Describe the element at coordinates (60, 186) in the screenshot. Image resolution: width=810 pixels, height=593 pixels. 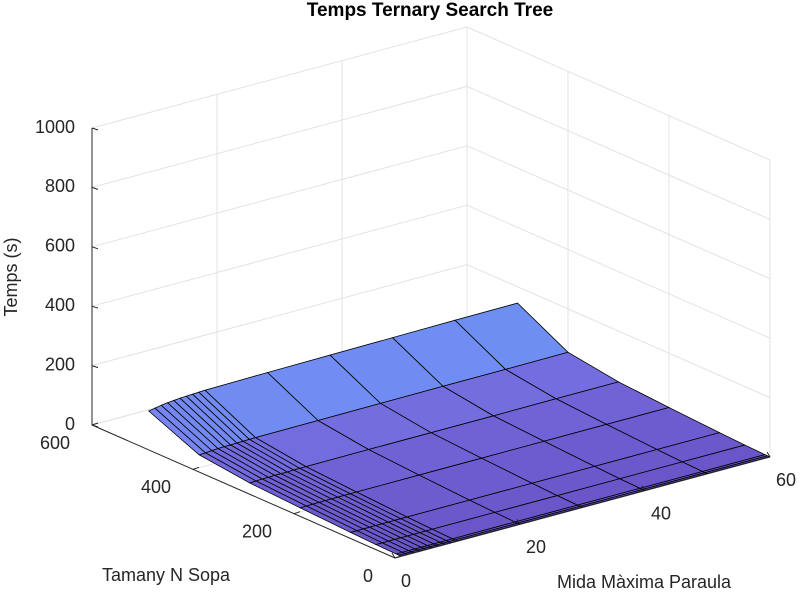
I see `z-tick-label: 800` at that location.